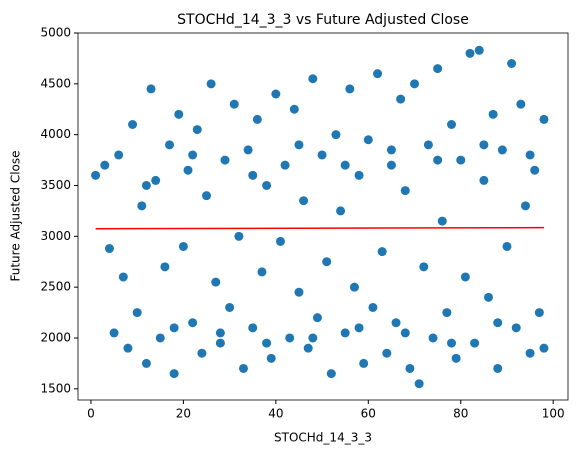  I want to click on x-tick-label: 40, so click(275, 414).